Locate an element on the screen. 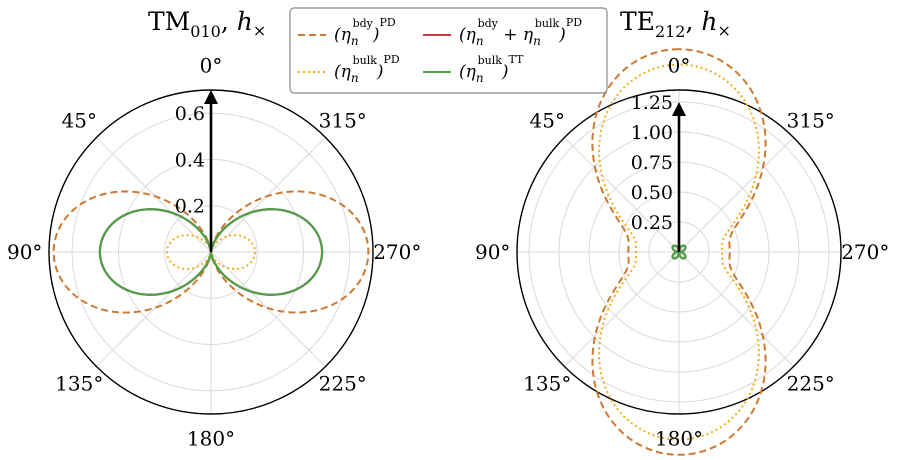  panel-title: TE212, h× is located at coordinates (675, 24).